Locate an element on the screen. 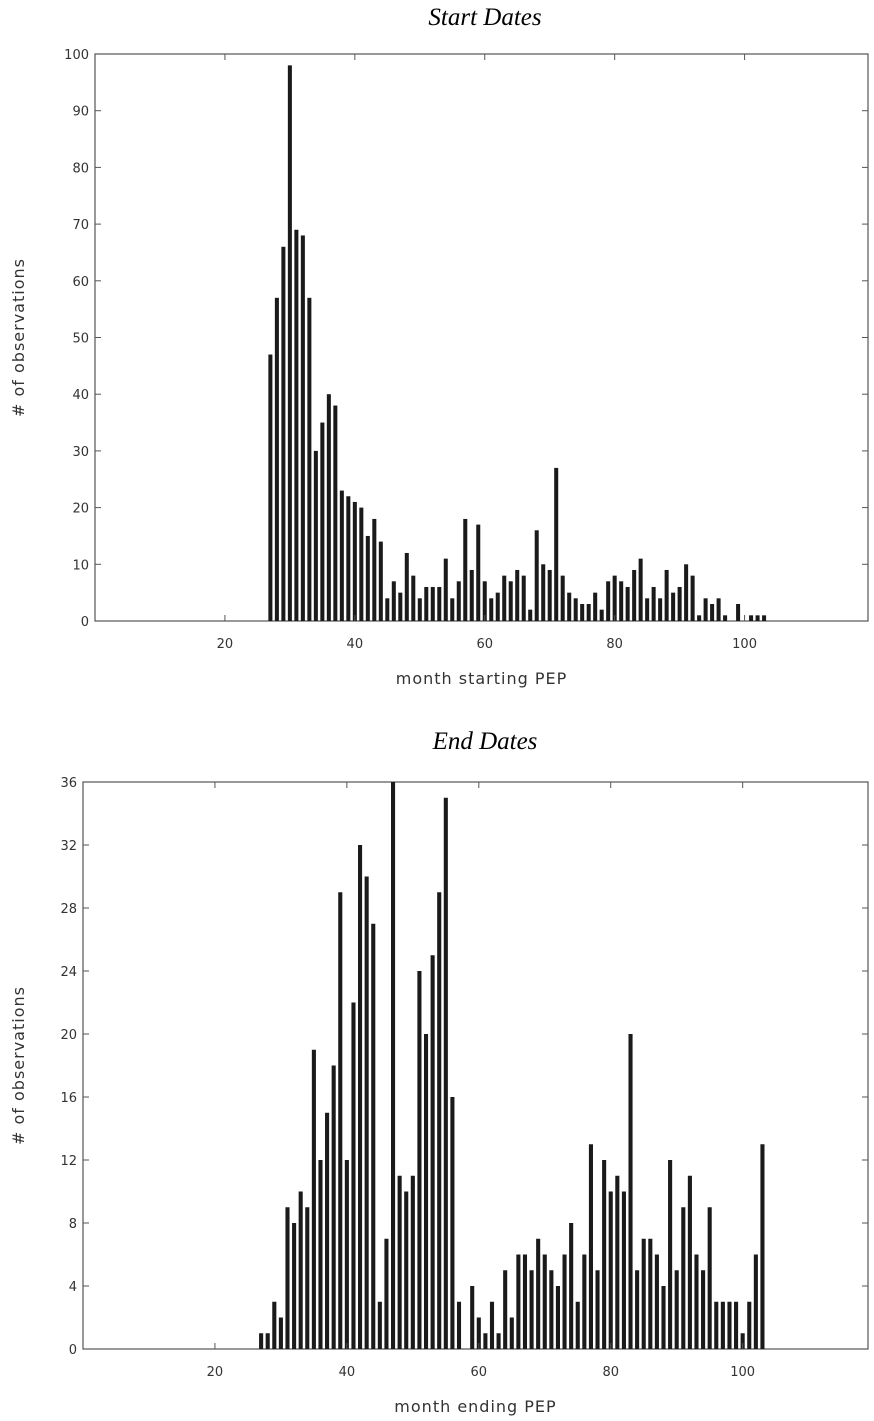 This screenshot has width=874, height=1421. y-tick-label: 8 is located at coordinates (73, 1224).